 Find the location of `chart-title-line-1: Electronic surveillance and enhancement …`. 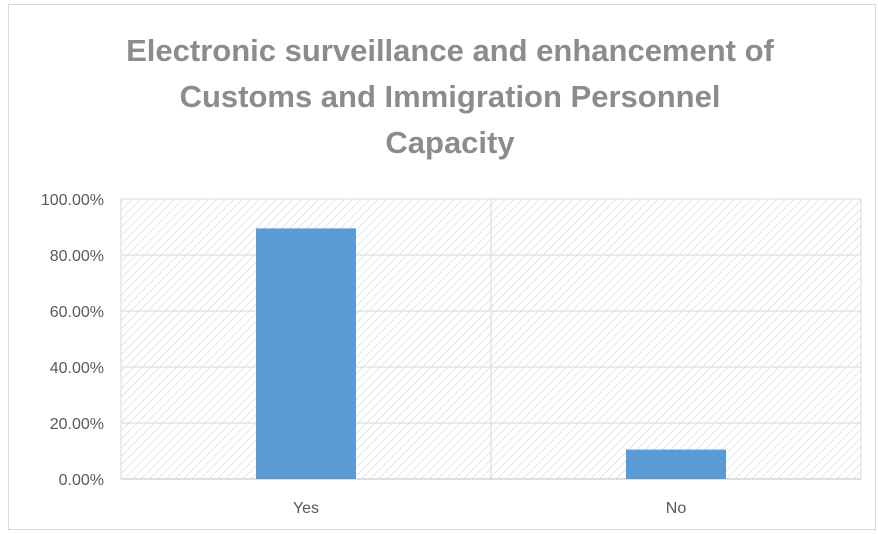

chart-title-line-1: Electronic surveillance and enhancement … is located at coordinates (450, 50).